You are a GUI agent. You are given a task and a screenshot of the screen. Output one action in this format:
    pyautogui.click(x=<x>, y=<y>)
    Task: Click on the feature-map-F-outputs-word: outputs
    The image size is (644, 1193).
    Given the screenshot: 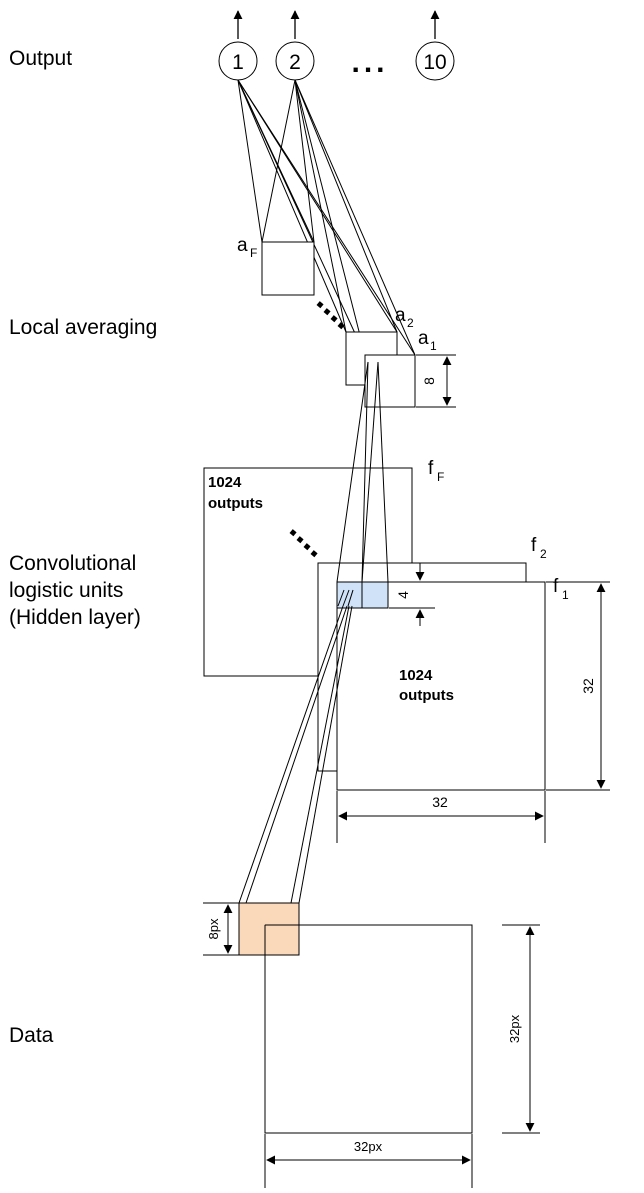 What is the action you would take?
    pyautogui.click(x=235, y=503)
    